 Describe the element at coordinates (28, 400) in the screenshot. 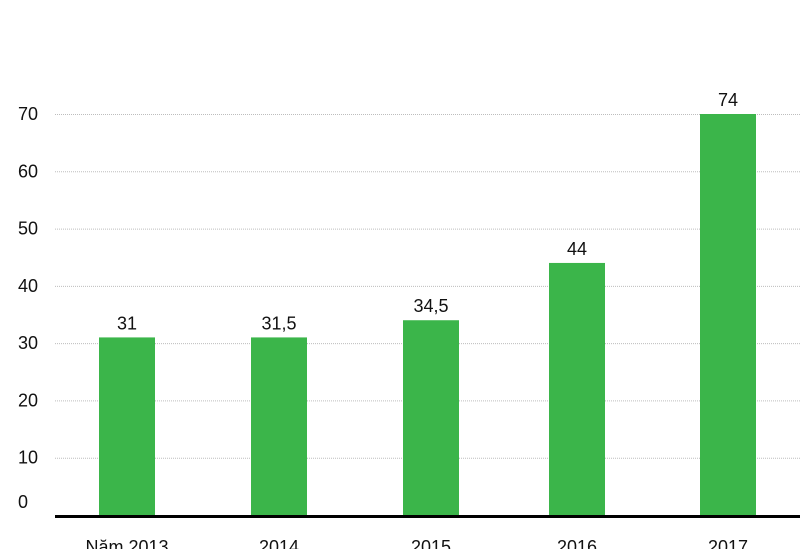

I see `y-tick-label: 20` at that location.